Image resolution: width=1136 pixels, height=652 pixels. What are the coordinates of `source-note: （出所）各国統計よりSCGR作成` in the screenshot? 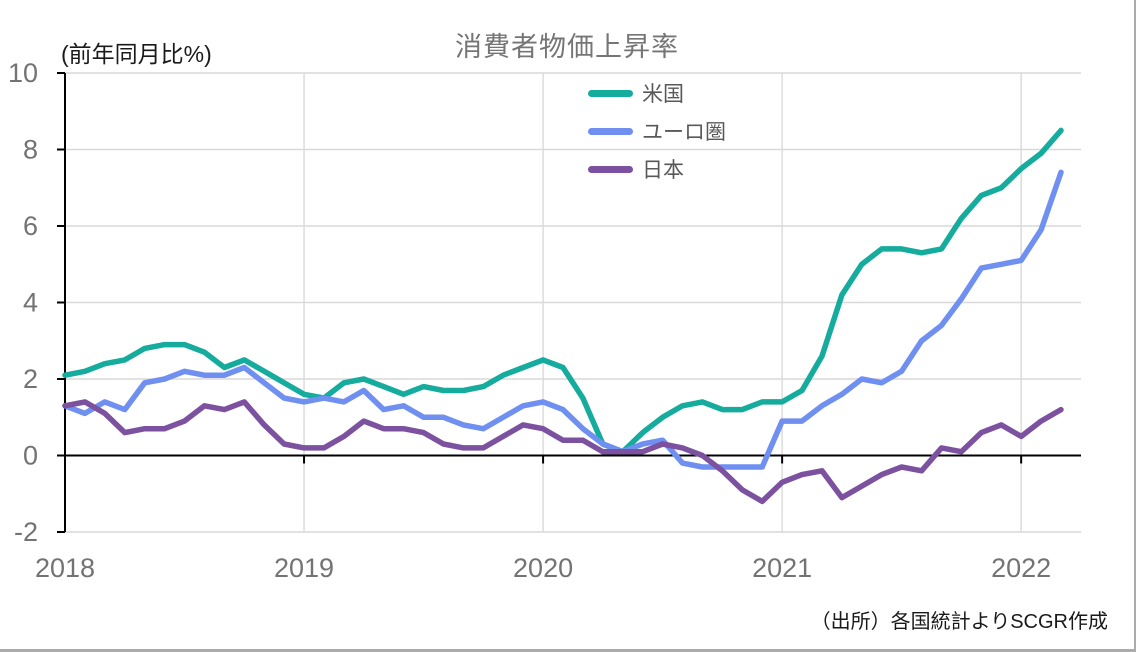 It's located at (959, 622).